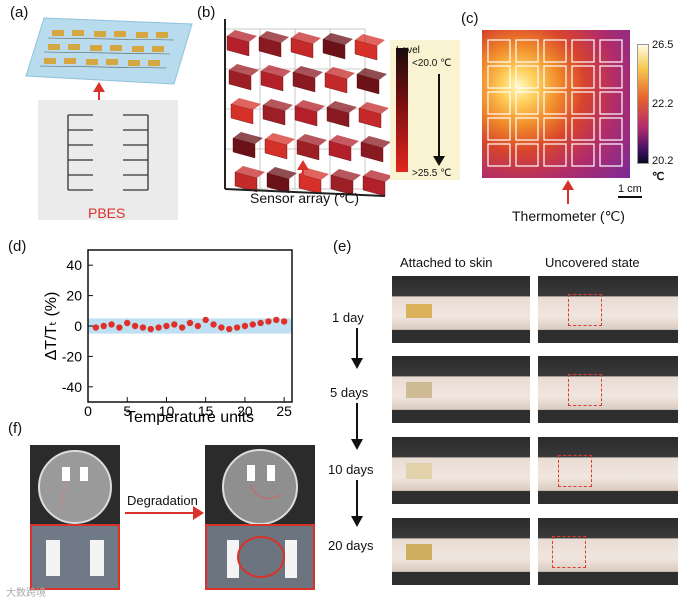 The image size is (689, 601). What do you see at coordinates (432, 173) in the screenshot?
I see `legend-bottom-label: >25.5 ℃` at bounding box center [432, 173].